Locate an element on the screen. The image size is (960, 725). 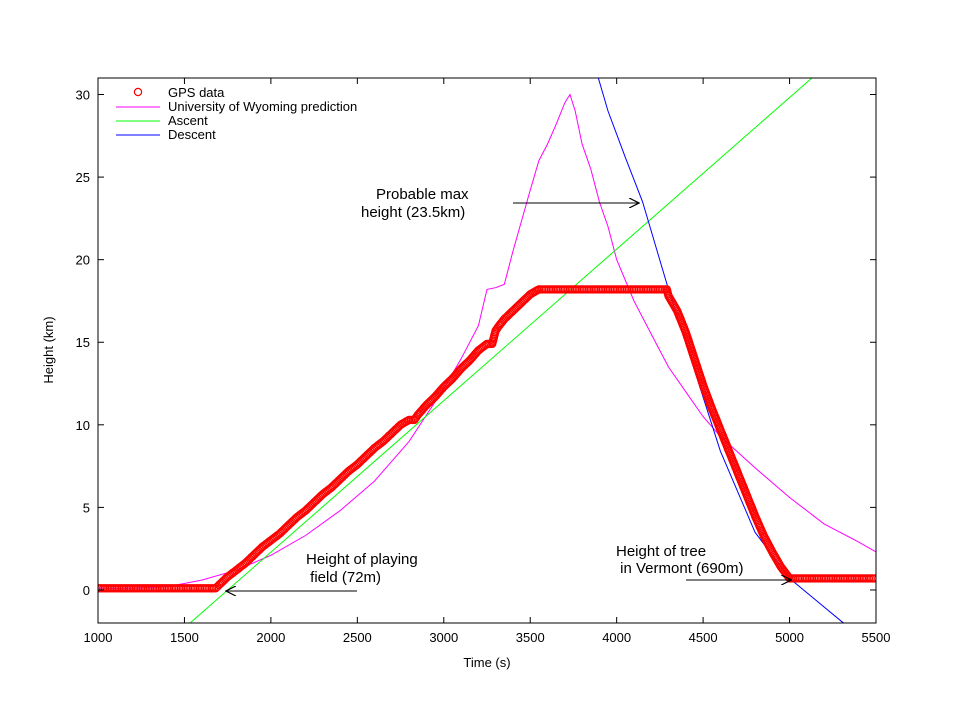
x-tick-label: 2500 is located at coordinates (357, 637).